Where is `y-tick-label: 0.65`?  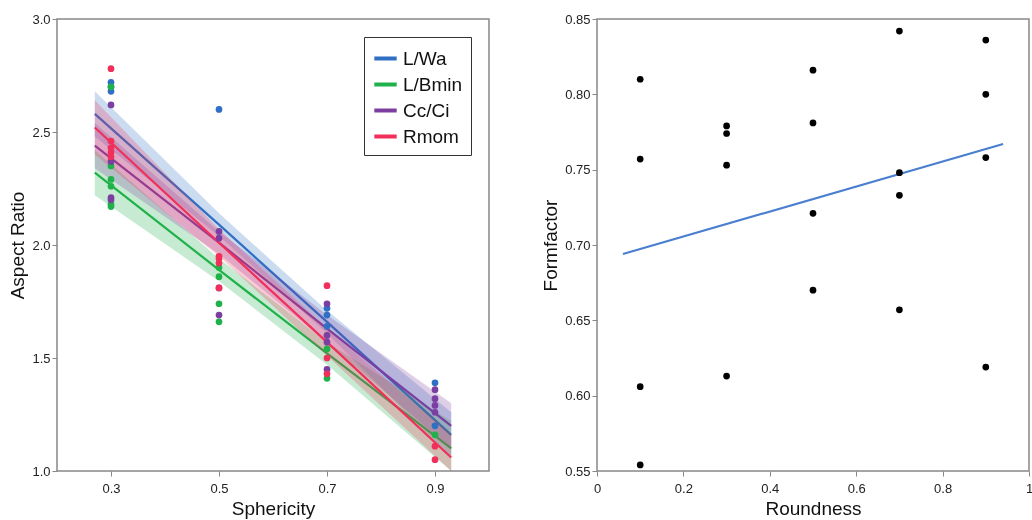
y-tick-label: 0.65 is located at coordinates (578, 320).